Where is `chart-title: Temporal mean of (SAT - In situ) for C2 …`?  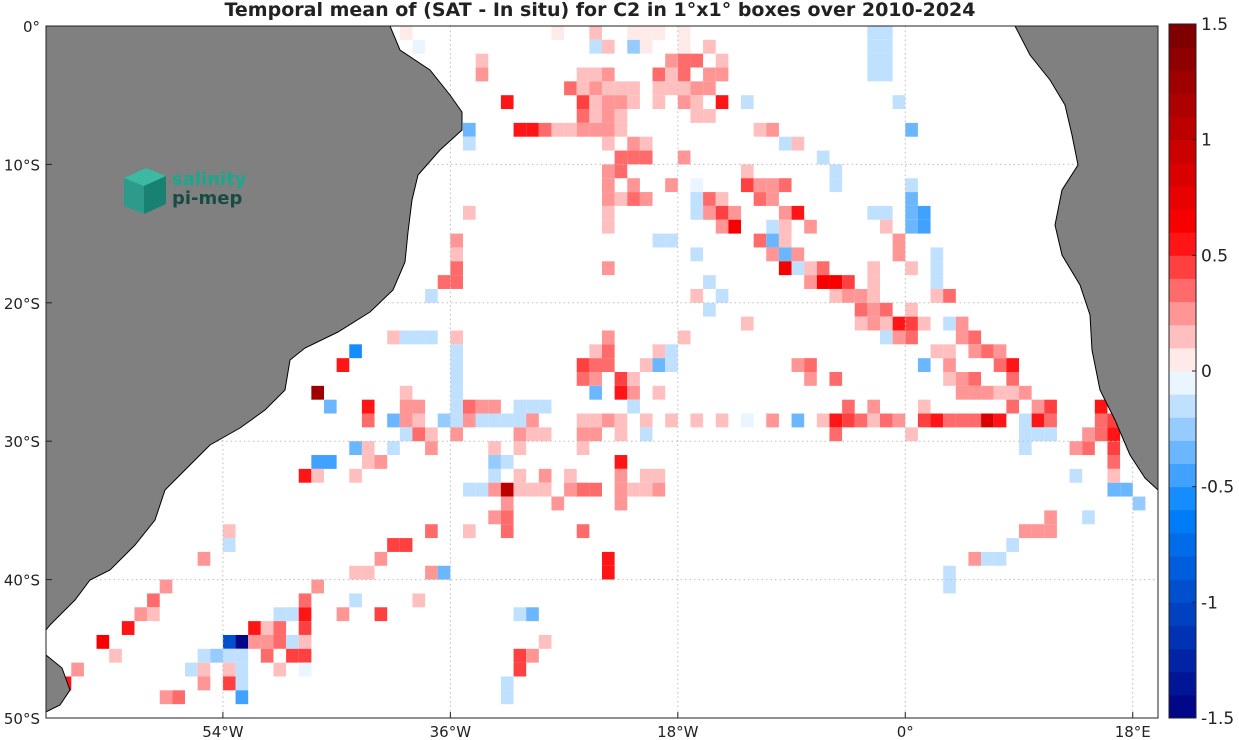
chart-title: Temporal mean of (SAT - In situ) for C2 … is located at coordinates (599, 10).